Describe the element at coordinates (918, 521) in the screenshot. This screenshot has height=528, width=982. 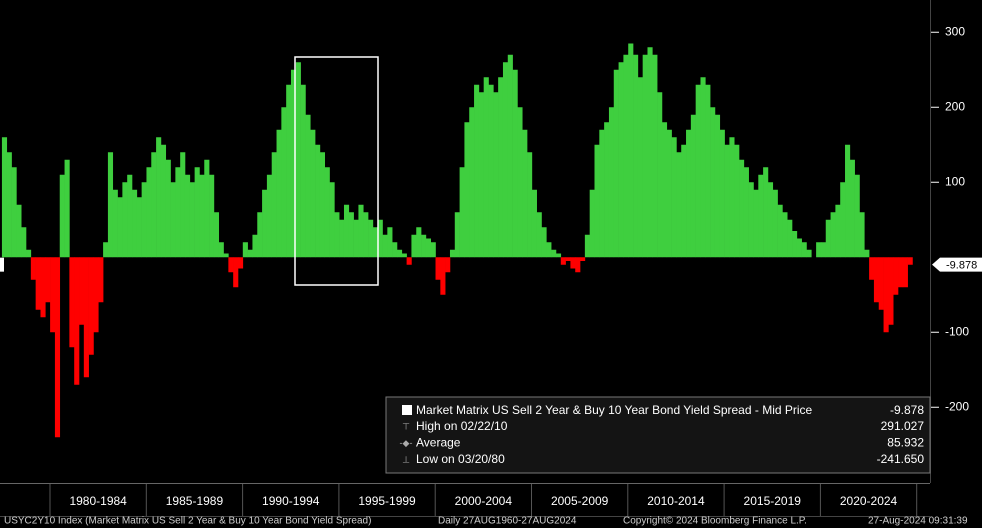
I see `footer-timestamp: 27-Aug-2024 09:31:39` at that location.